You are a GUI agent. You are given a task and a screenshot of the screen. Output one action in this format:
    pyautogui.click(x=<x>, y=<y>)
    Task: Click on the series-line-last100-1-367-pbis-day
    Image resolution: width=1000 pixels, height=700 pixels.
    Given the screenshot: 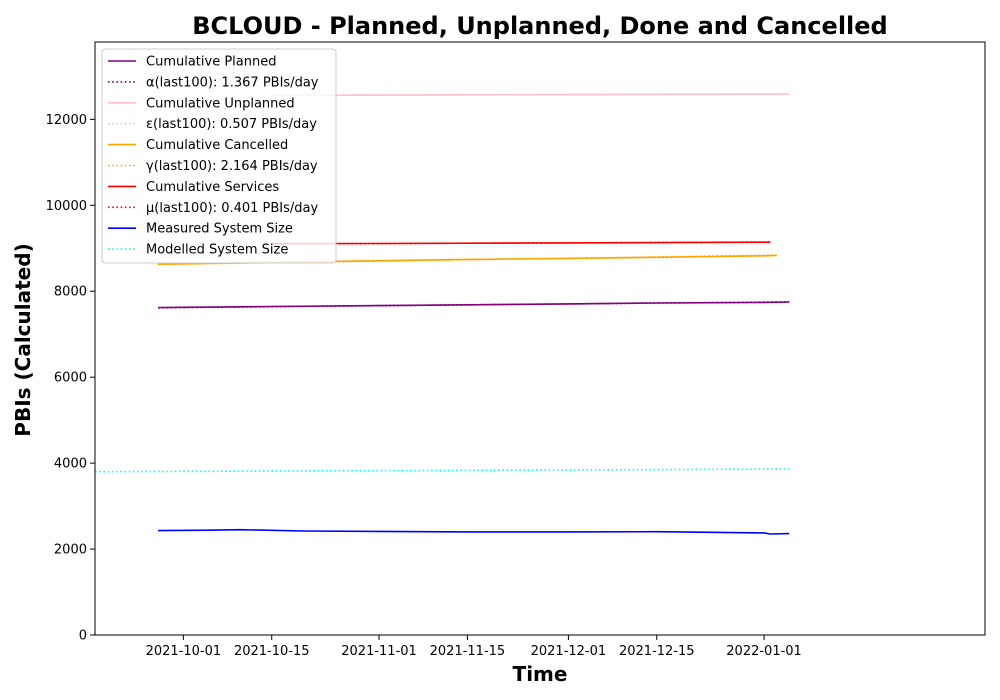 What is the action you would take?
    pyautogui.click(x=474, y=305)
    